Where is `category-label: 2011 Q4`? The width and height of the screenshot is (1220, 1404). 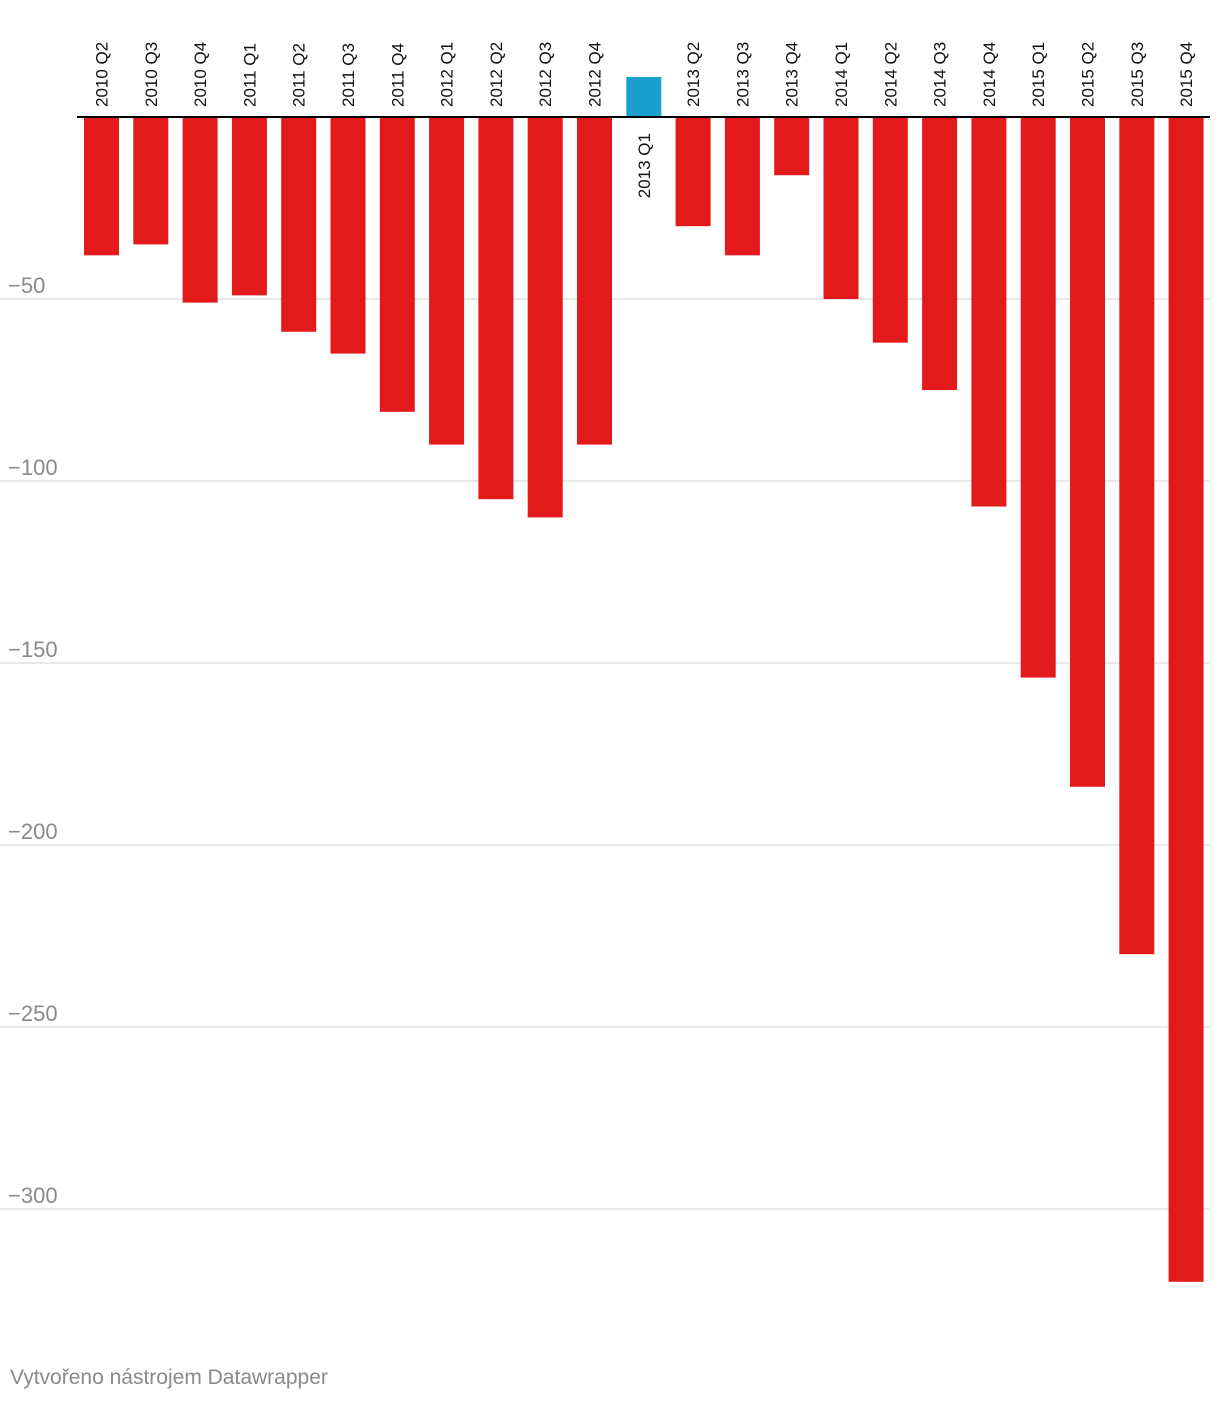
category-label: 2011 Q4 is located at coordinates (397, 75).